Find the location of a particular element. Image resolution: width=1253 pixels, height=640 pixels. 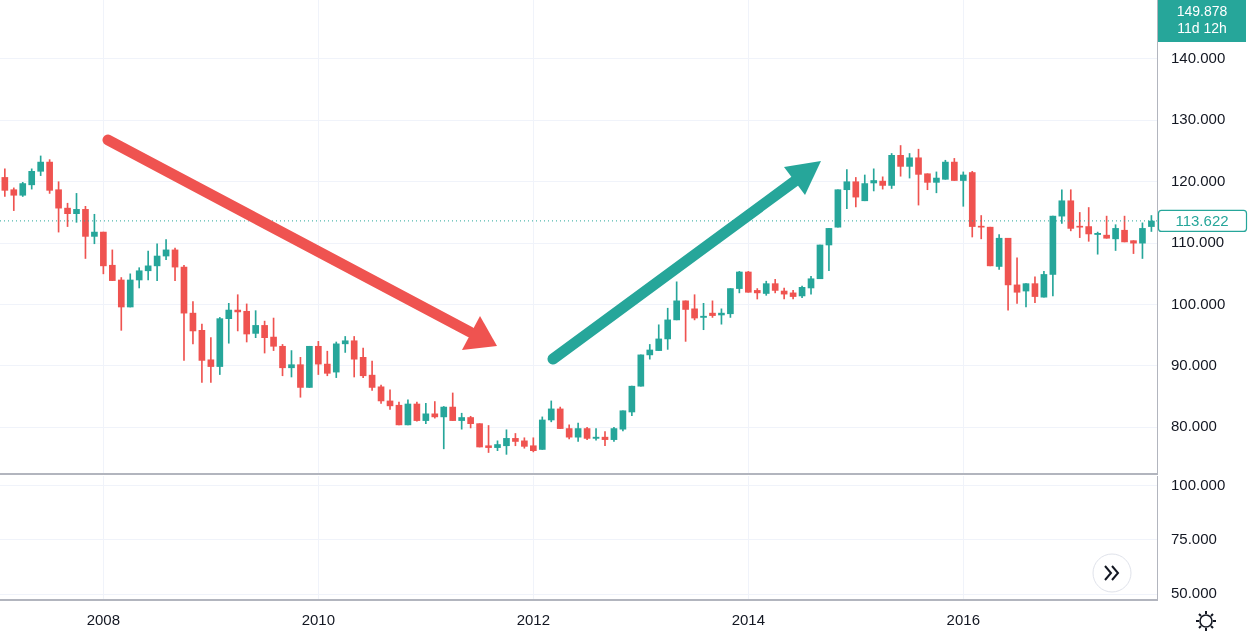

ref-line-label: 113.622 is located at coordinates (1202, 221).